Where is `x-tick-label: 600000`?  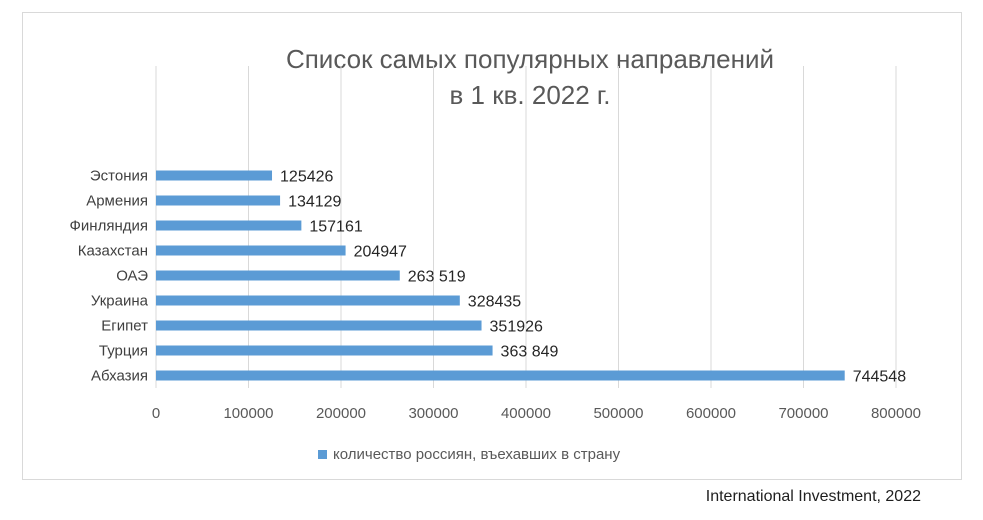
x-tick-label: 600000 is located at coordinates (711, 413).